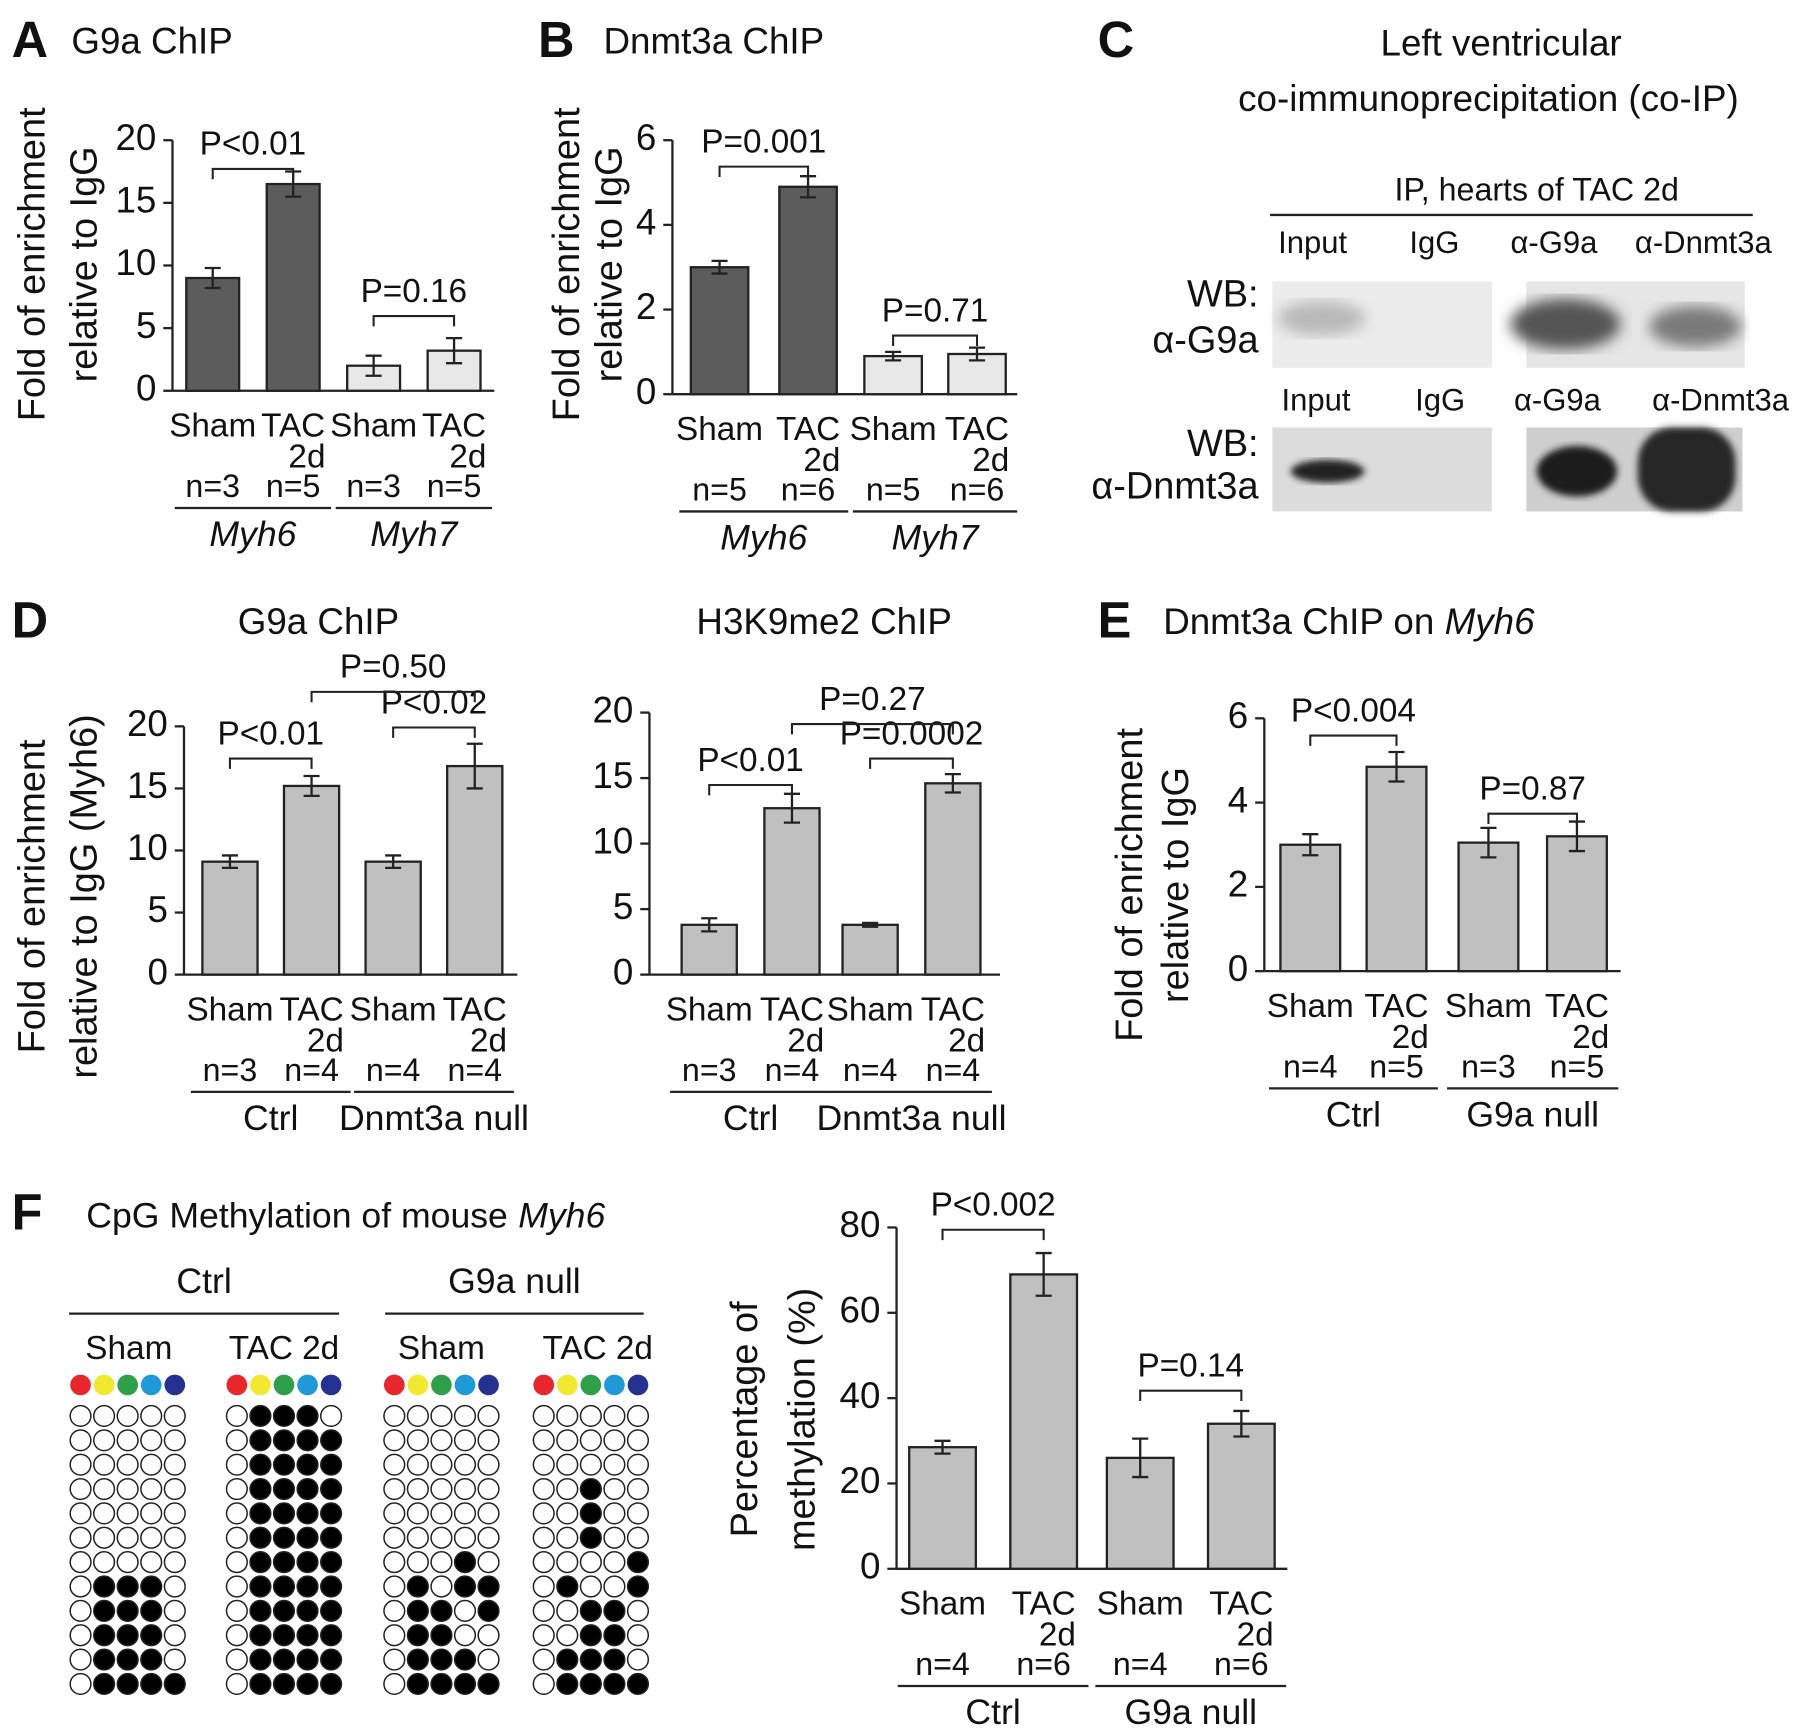  I want to click on p-value-label: P=0.50, so click(393, 667).